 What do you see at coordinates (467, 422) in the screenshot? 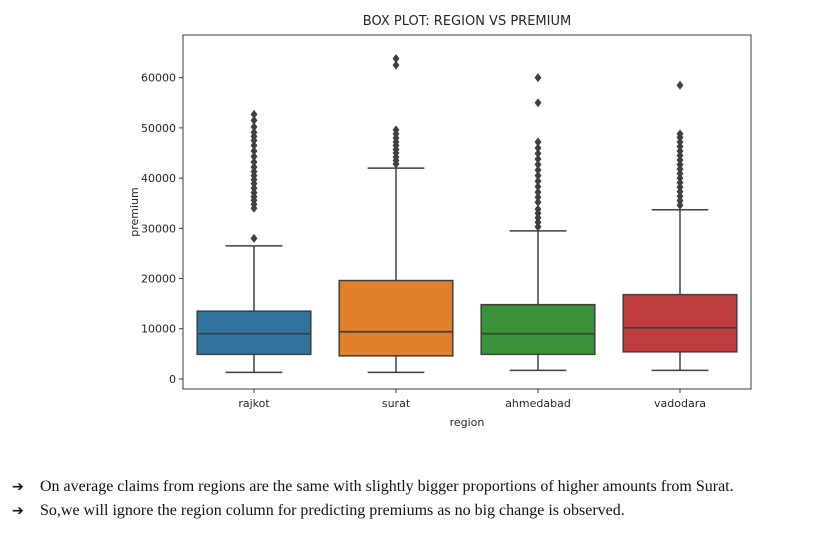
I see `x-axis-label: region` at bounding box center [467, 422].